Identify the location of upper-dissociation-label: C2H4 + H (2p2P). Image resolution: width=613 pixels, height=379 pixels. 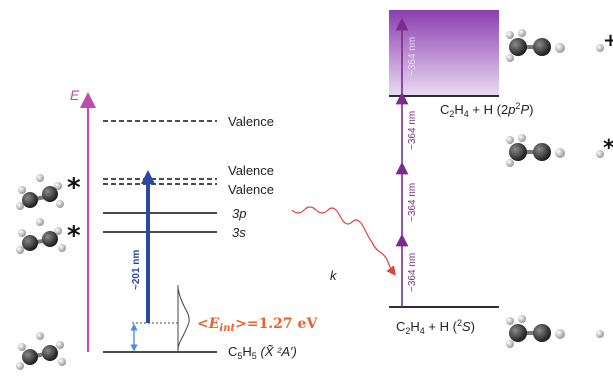
(486, 110).